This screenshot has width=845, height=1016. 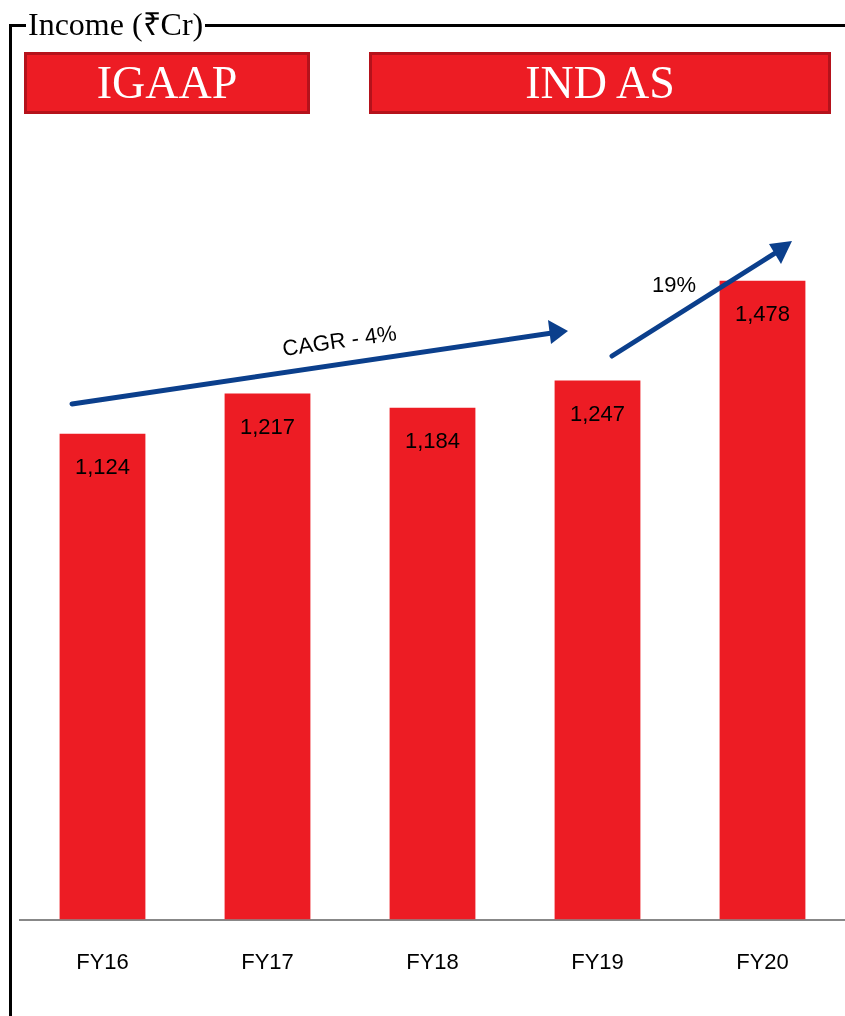 I want to click on x-tick-label: FY20, so click(x=762, y=961).